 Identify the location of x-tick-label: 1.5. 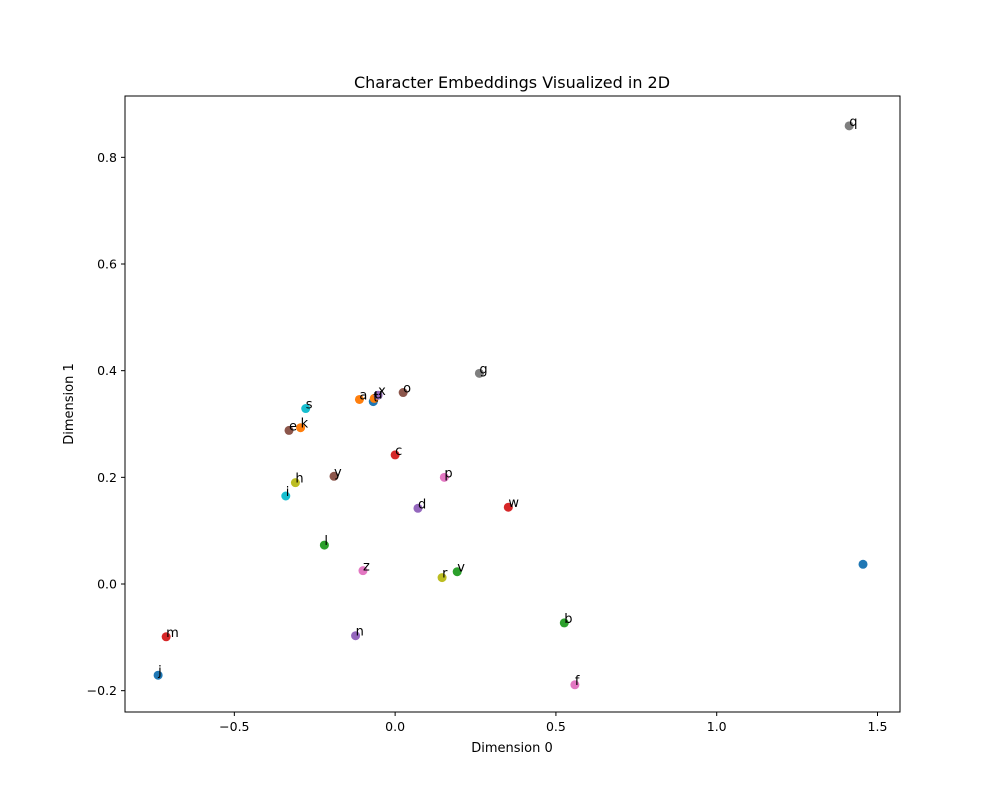
(878, 726).